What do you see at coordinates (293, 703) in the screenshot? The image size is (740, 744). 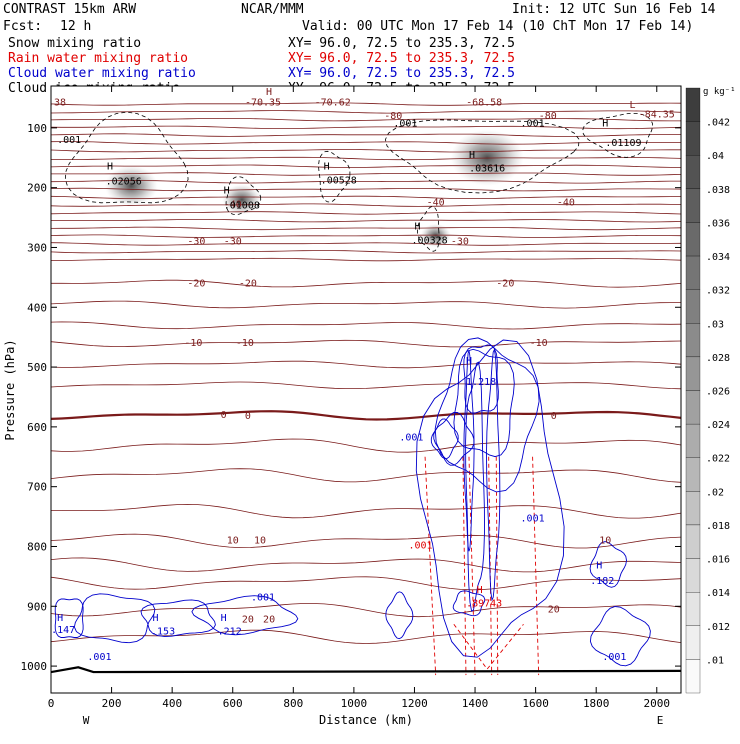 I see `x-tick-label: 800` at bounding box center [293, 703].